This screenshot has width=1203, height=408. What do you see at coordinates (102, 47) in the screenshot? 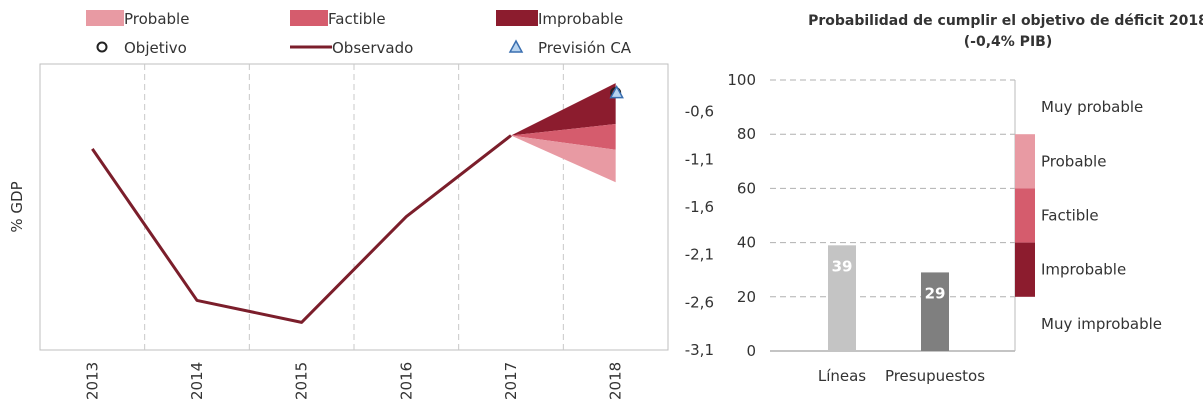
I see `legend-swatch-objetivo` at bounding box center [102, 47].